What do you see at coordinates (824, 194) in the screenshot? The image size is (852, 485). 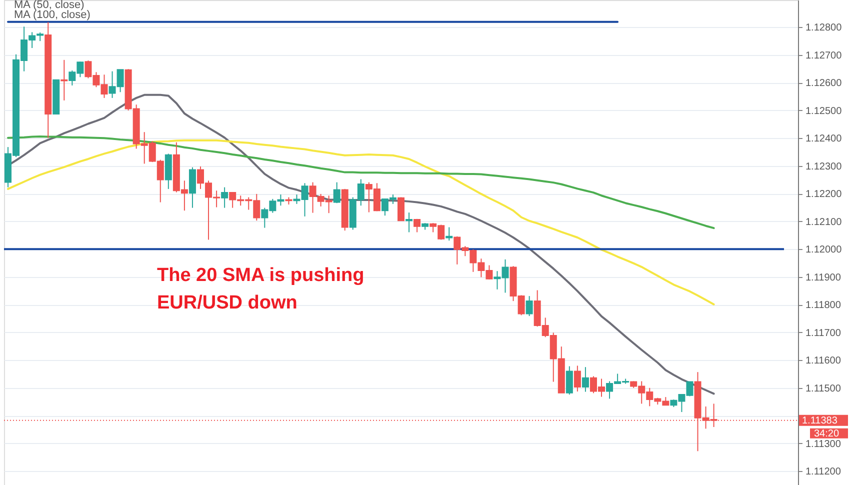 I see `y-tick-label: 1.12200` at bounding box center [824, 194].